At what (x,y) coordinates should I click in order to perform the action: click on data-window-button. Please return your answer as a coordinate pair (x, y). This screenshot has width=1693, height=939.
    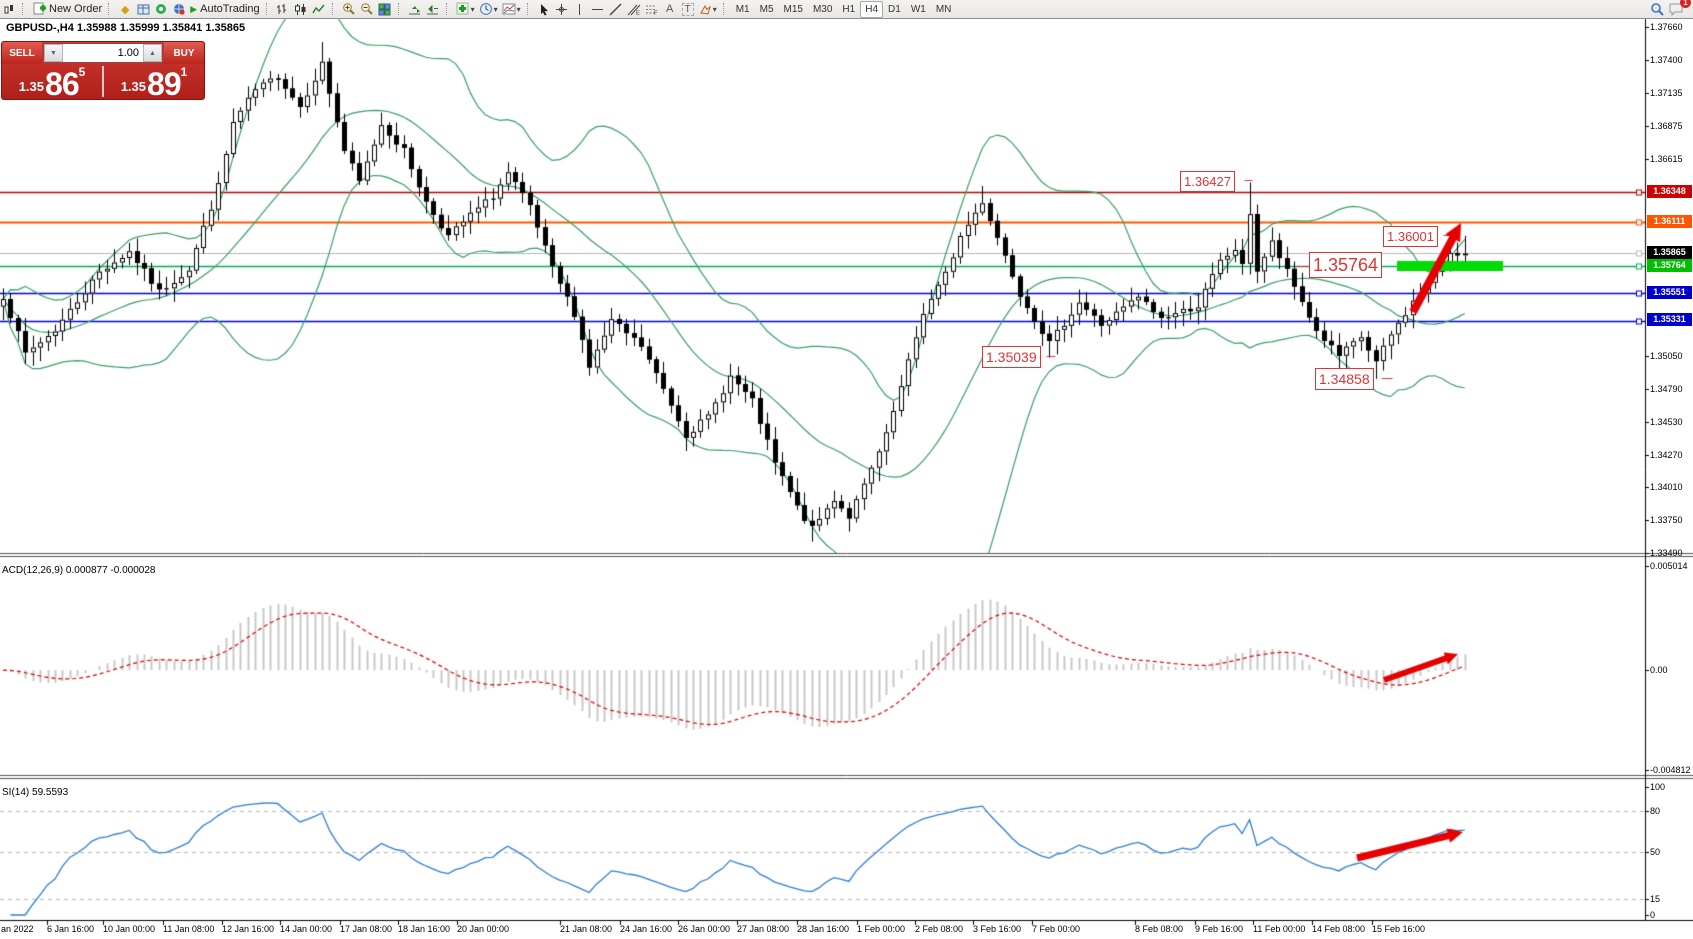
    Looking at the image, I should click on (143, 9).